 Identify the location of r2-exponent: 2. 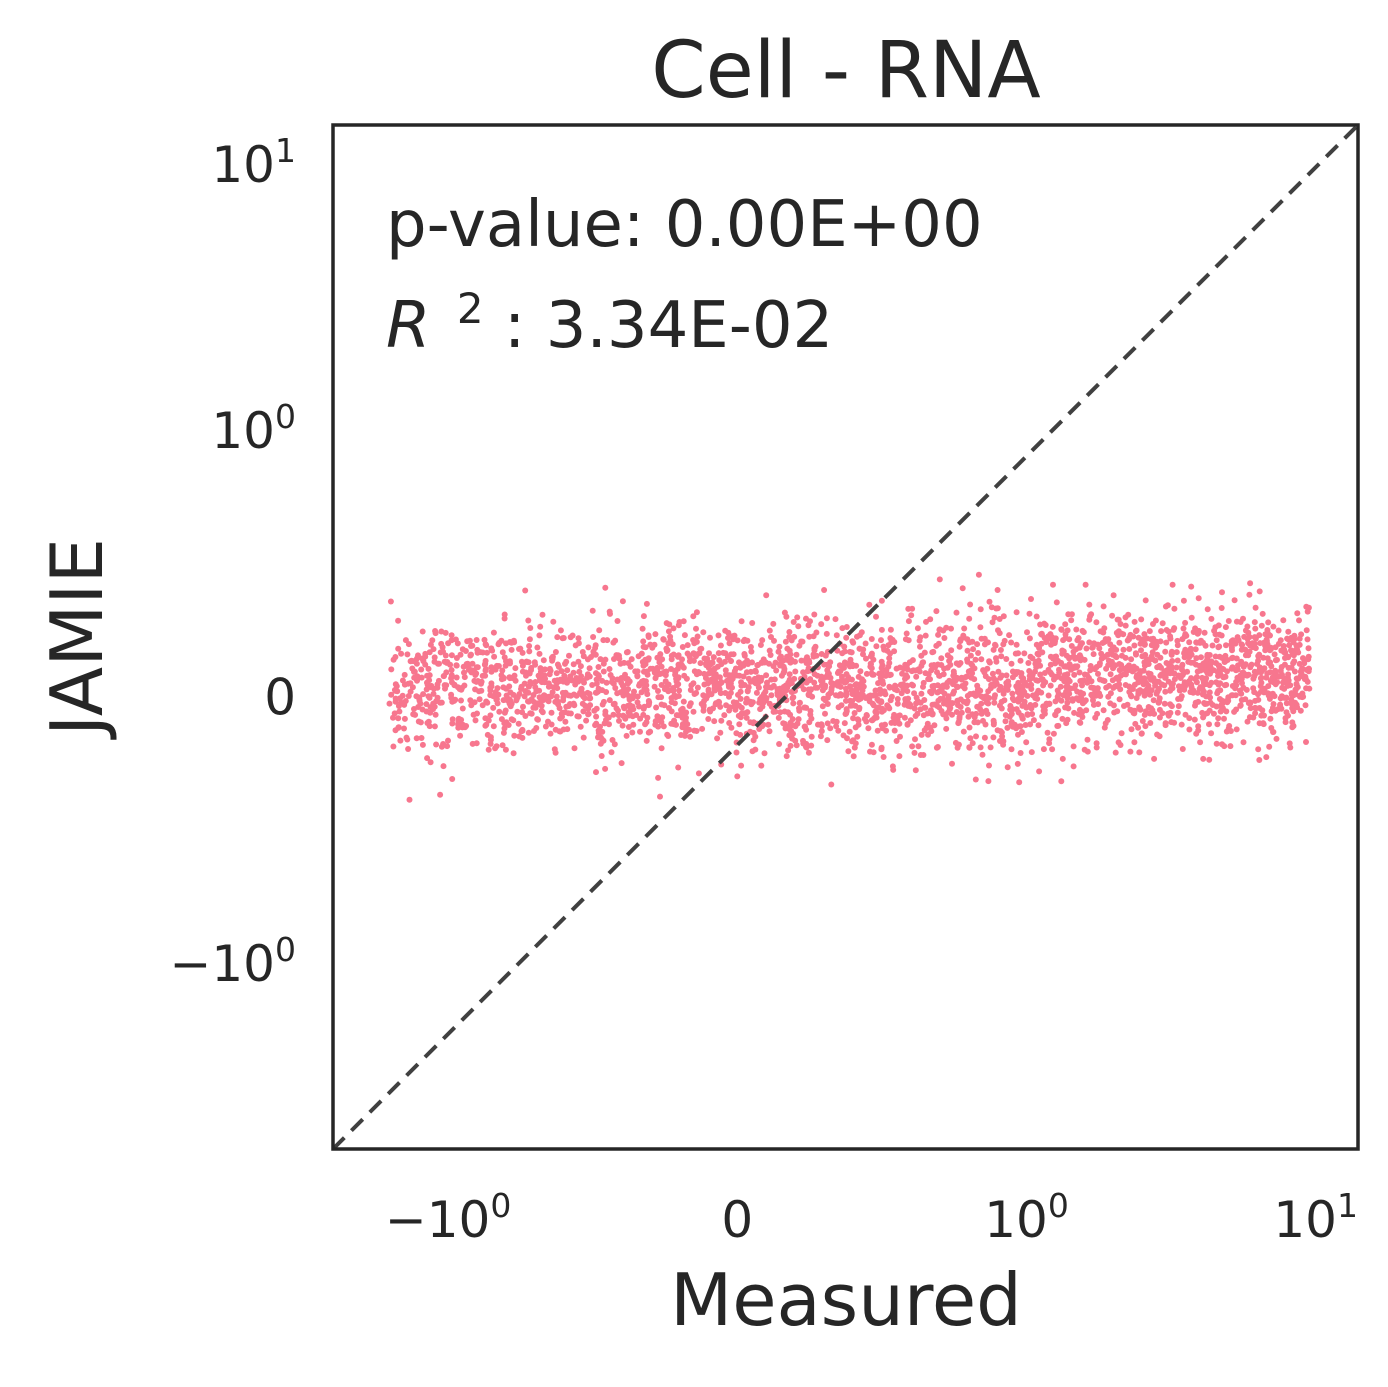
(470, 308).